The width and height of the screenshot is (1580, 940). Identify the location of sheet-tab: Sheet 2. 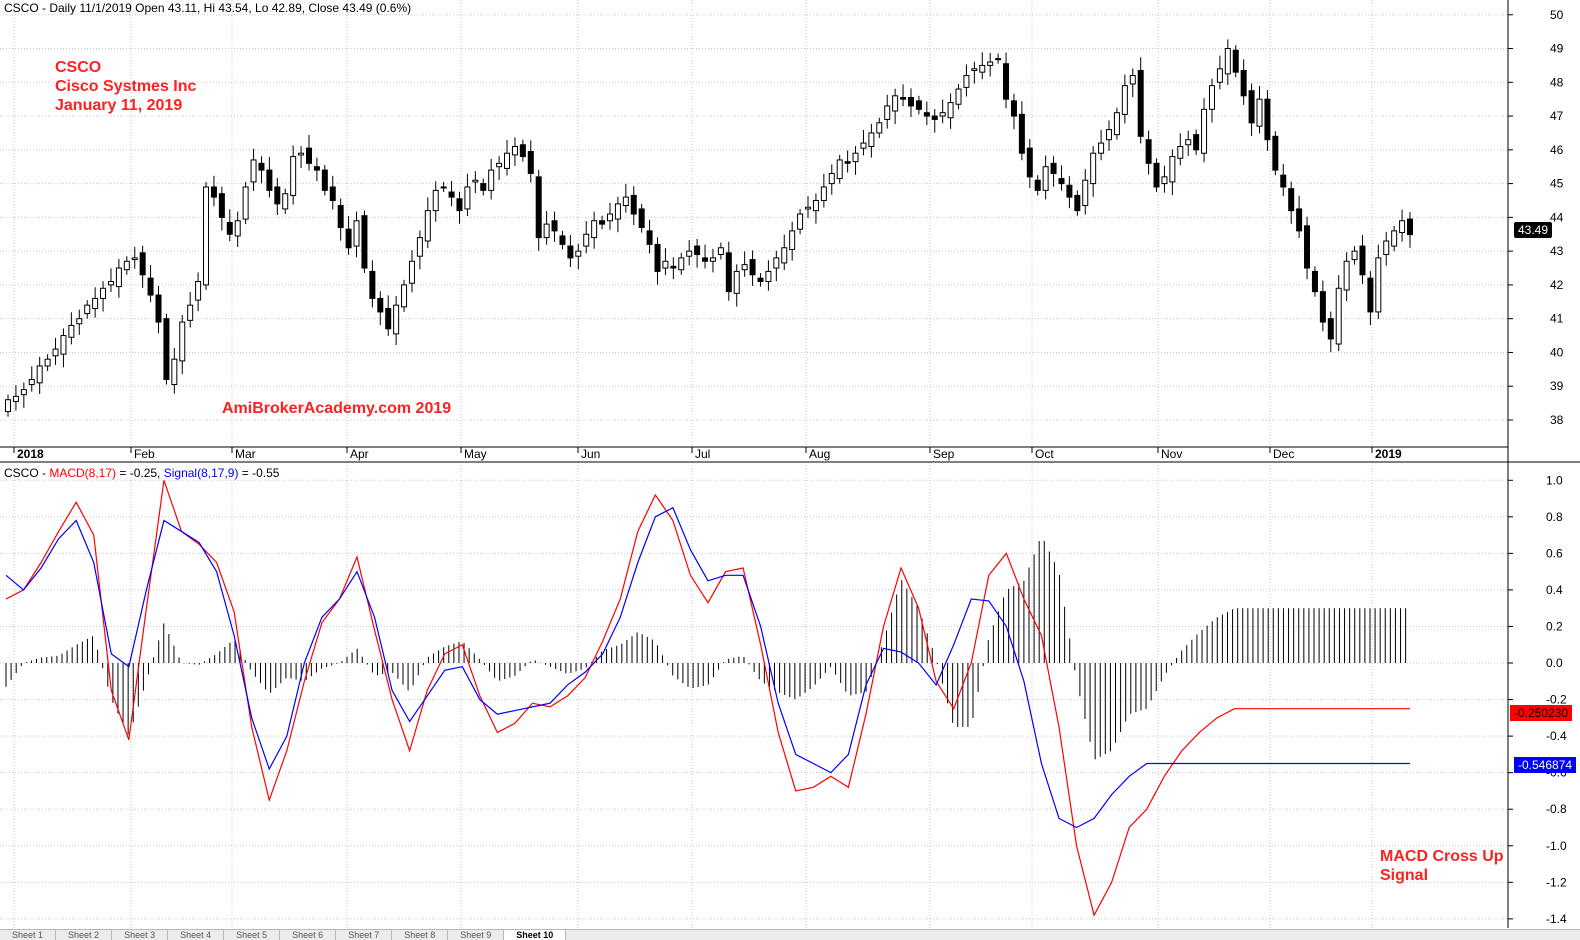
(84, 935).